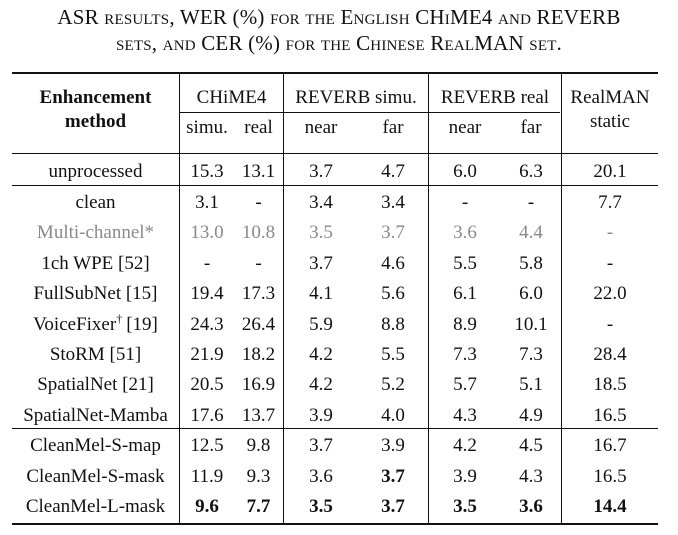 Image resolution: width=678 pixels, height=535 pixels. Describe the element at coordinates (531, 415) in the screenshot. I see `table-cell: 4.9` at that location.